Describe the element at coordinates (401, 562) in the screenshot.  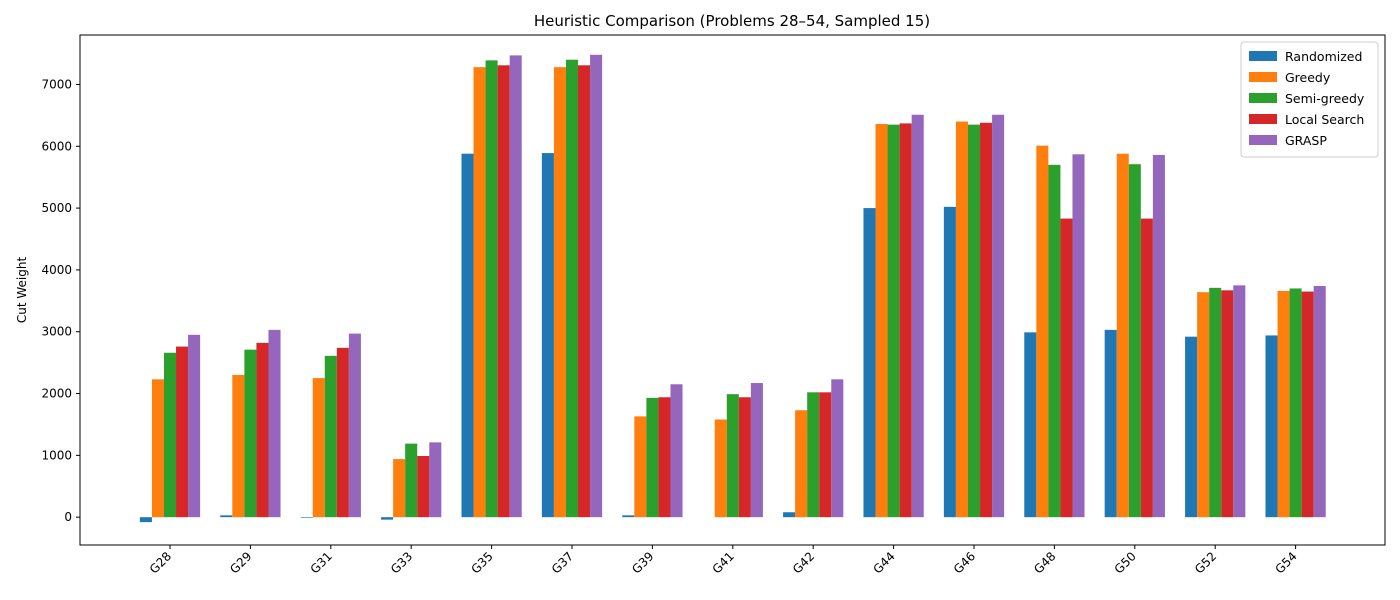
I see `x-tick-label: G33` at that location.